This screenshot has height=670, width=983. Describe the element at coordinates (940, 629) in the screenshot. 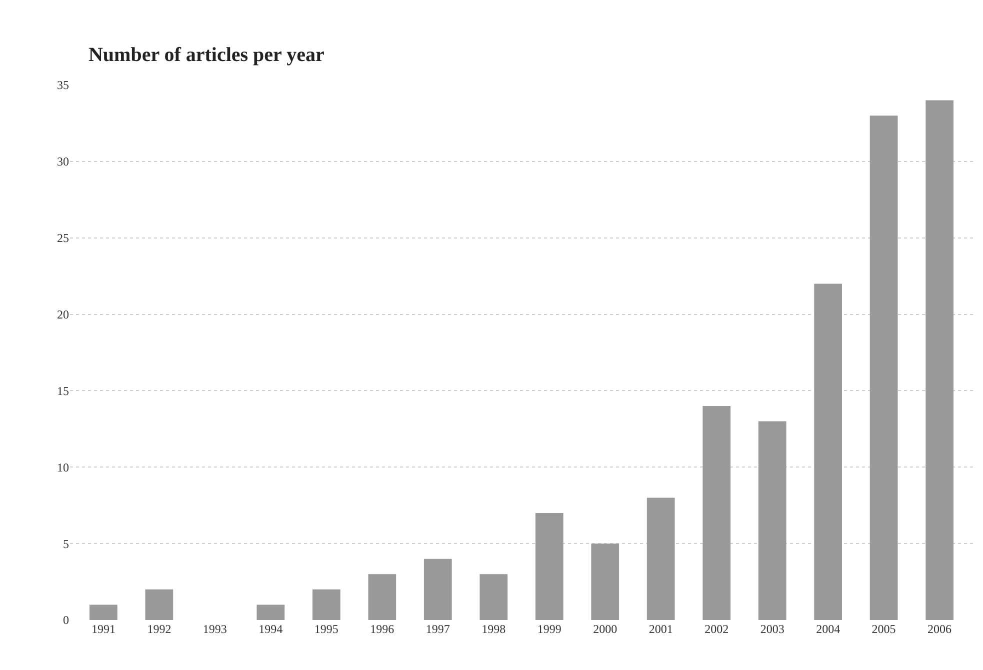

I see `x-tick-label: 2006` at that location.